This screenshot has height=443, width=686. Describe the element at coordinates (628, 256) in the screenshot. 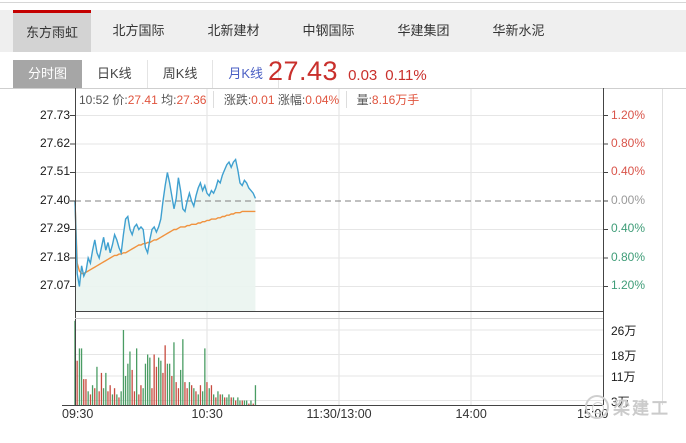

I see `percent-axis-label-5: 0.80%` at that location.